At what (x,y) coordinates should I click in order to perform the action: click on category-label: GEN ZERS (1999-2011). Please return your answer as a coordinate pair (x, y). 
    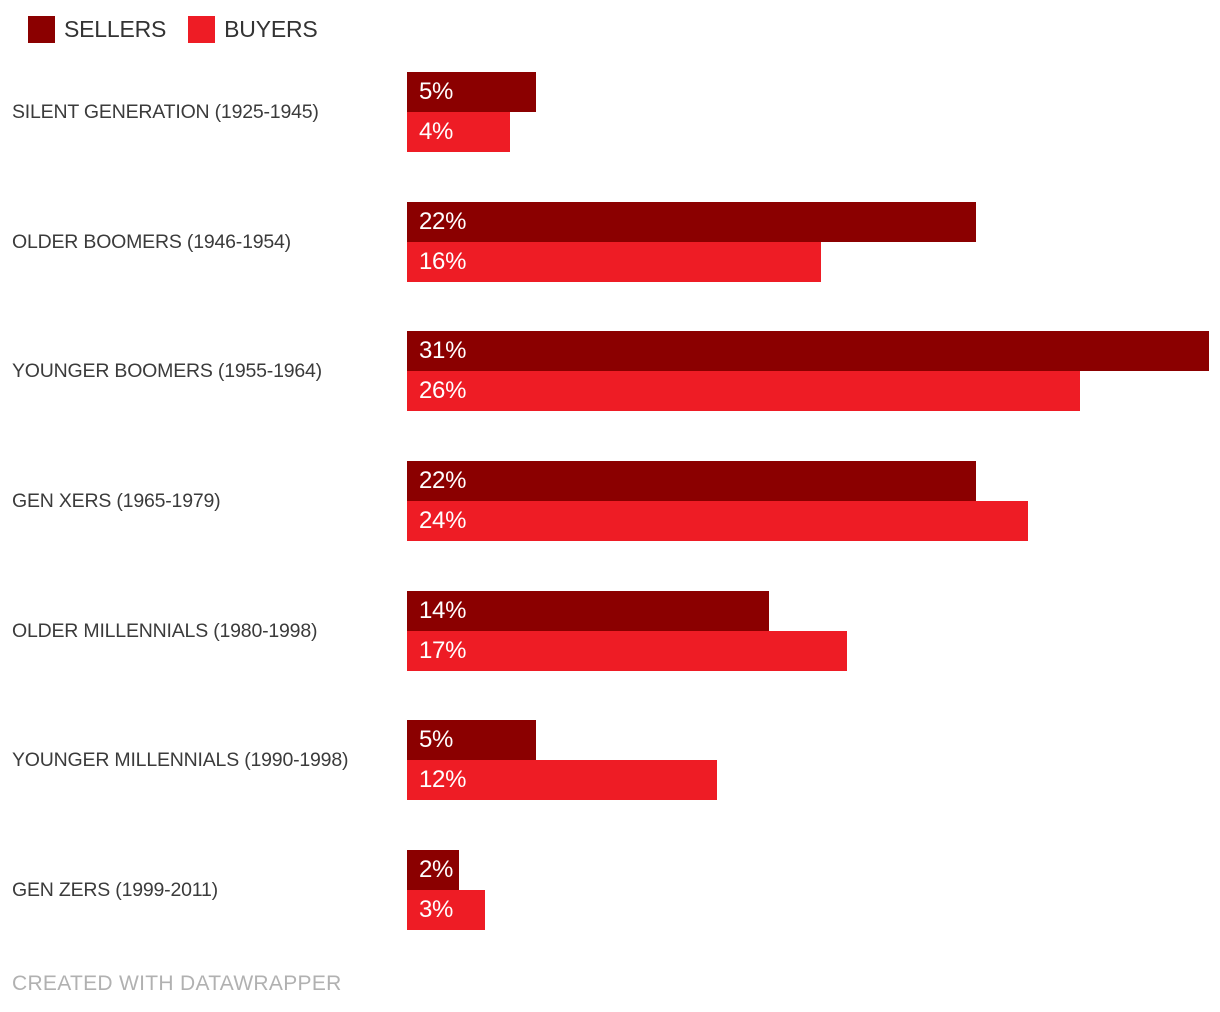
    Looking at the image, I should click on (115, 889).